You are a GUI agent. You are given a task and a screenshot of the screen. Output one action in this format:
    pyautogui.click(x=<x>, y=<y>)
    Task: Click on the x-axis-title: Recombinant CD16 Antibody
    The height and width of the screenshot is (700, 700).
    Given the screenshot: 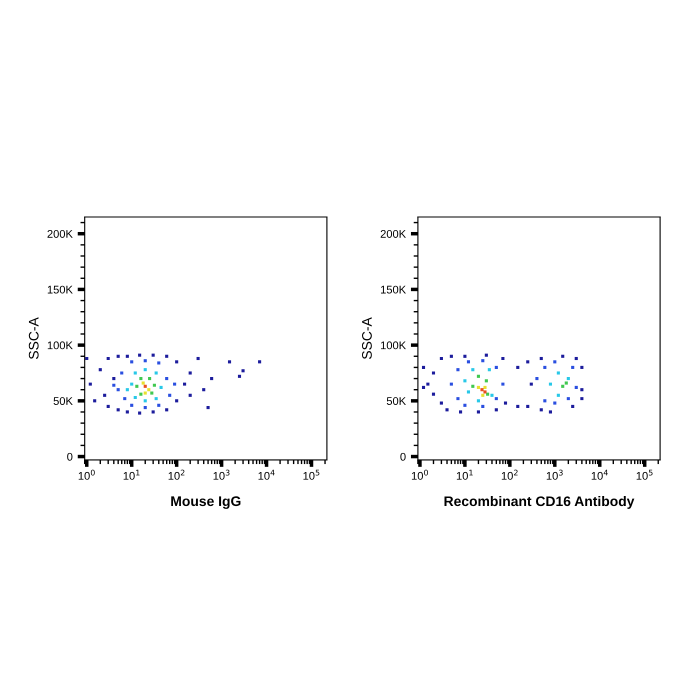 What is the action you would take?
    pyautogui.click(x=539, y=502)
    